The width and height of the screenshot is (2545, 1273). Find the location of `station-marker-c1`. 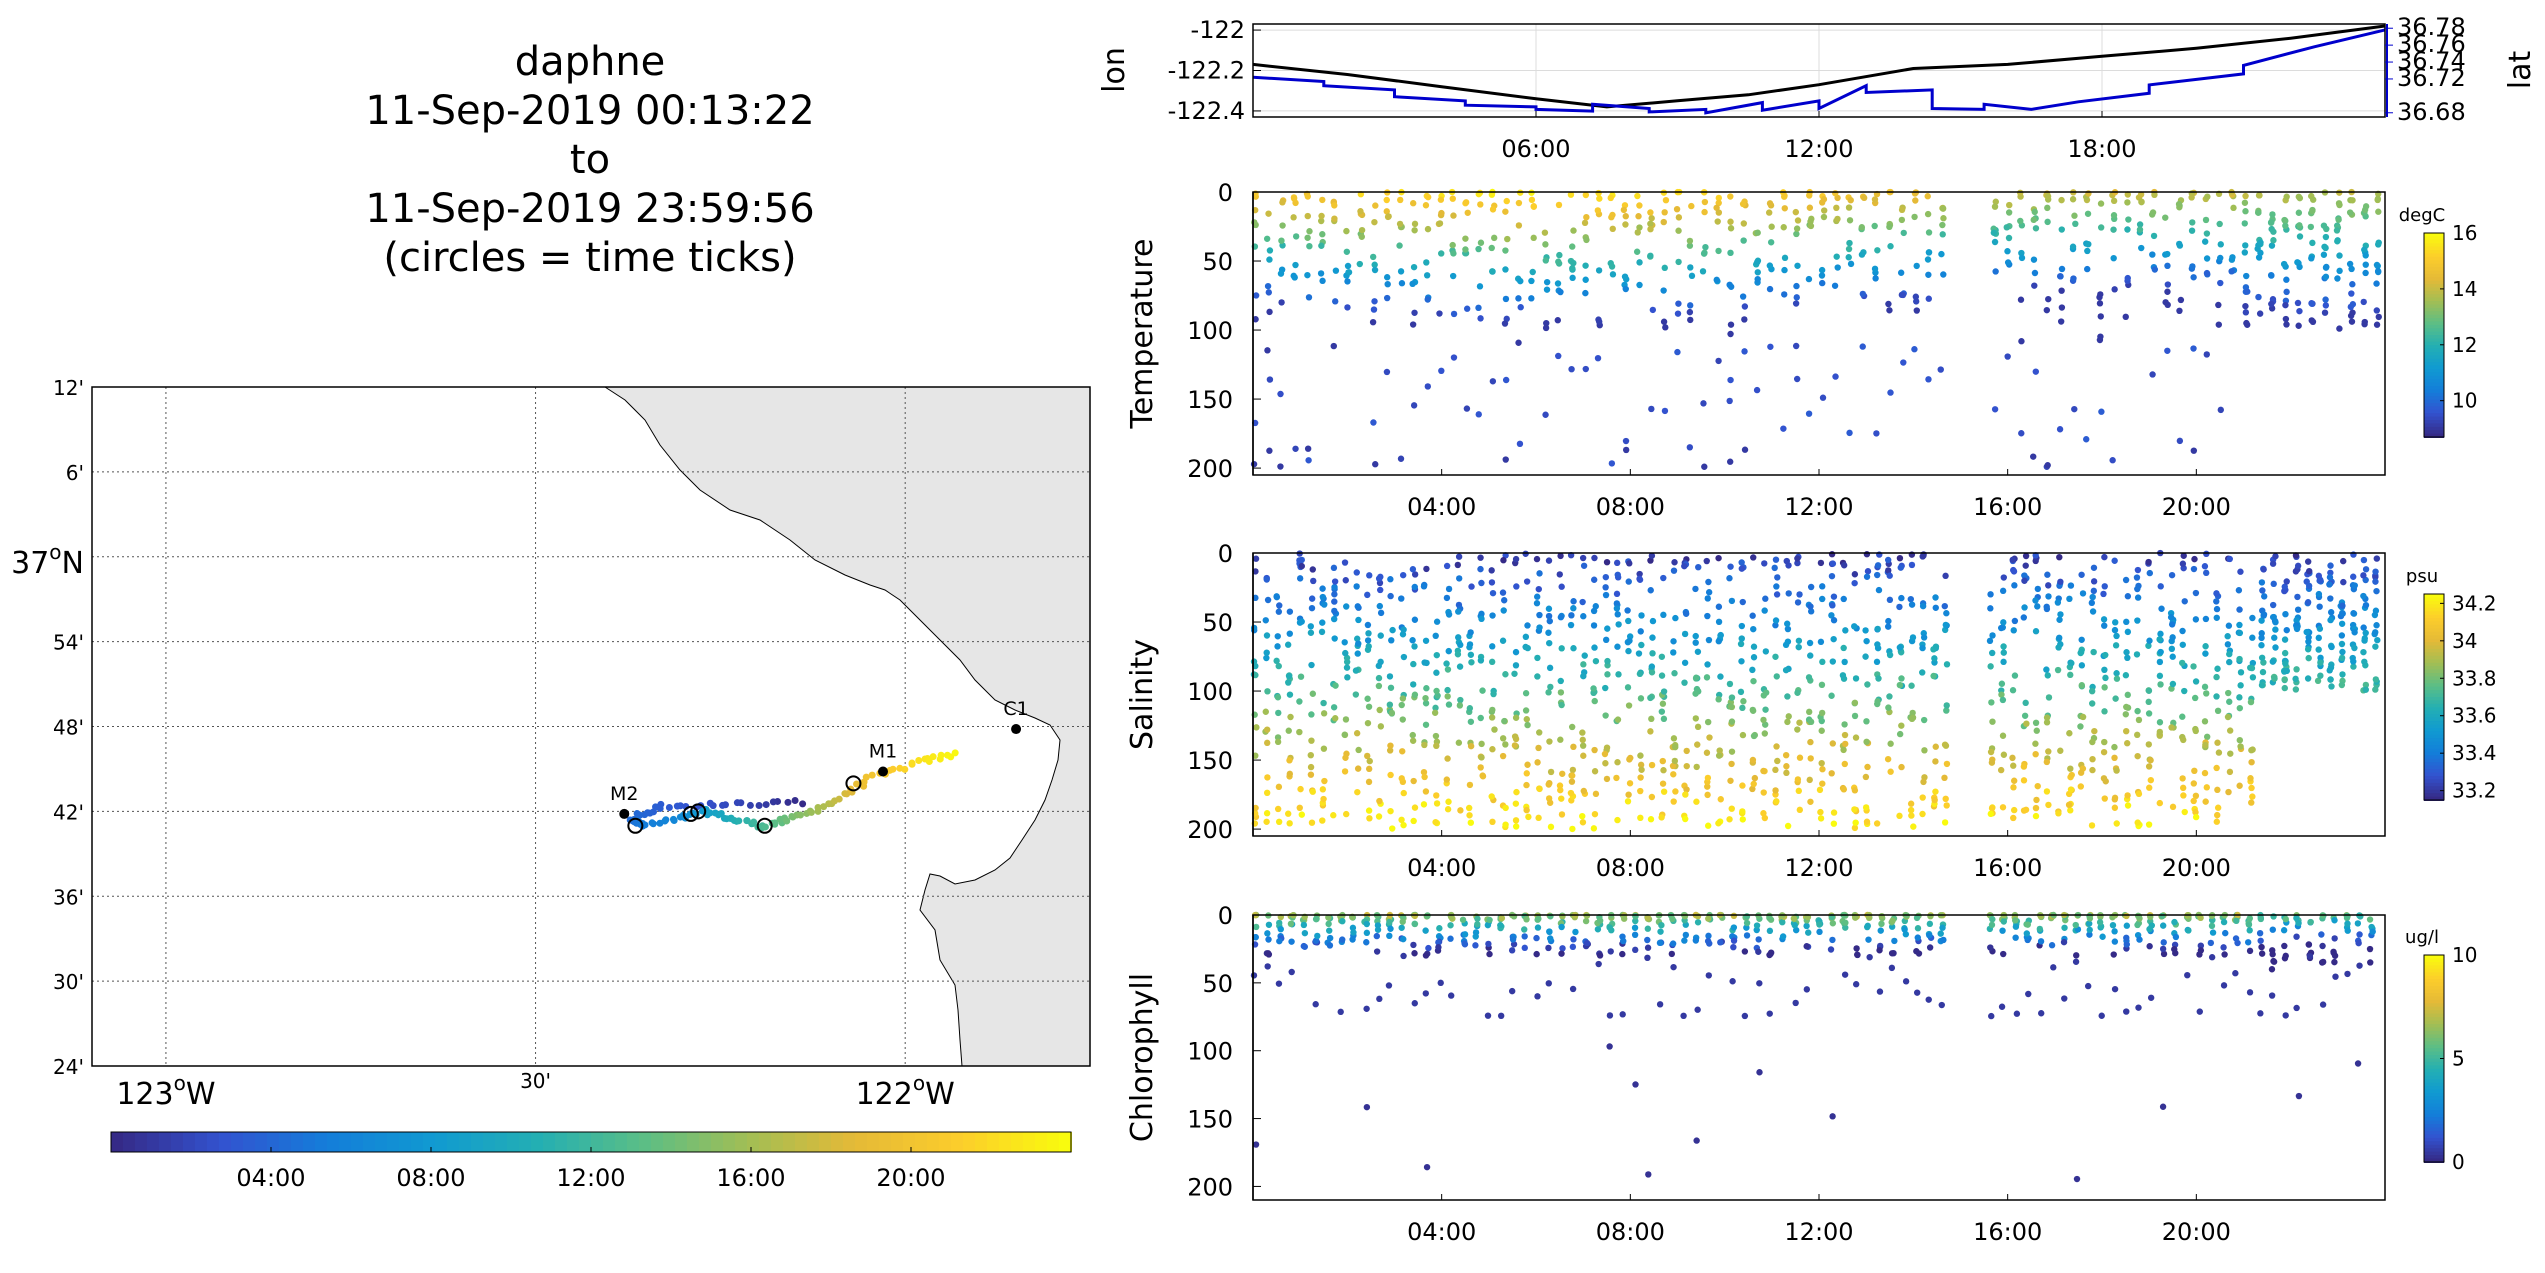

station-marker-c1 is located at coordinates (1016, 729).